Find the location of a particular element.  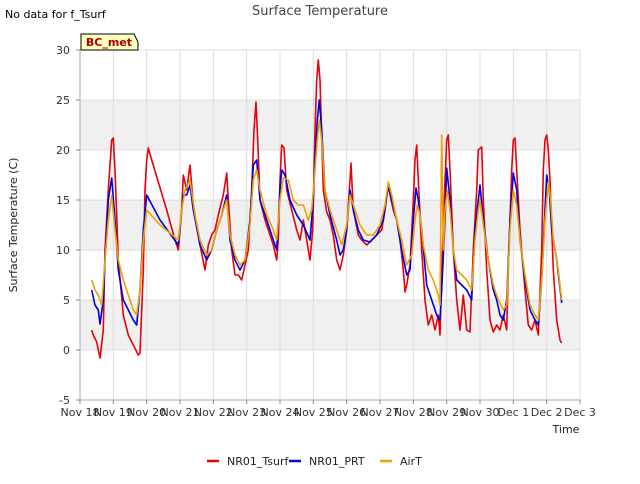

y-axis-label: Surface Temperature (C) is located at coordinates (13, 225).